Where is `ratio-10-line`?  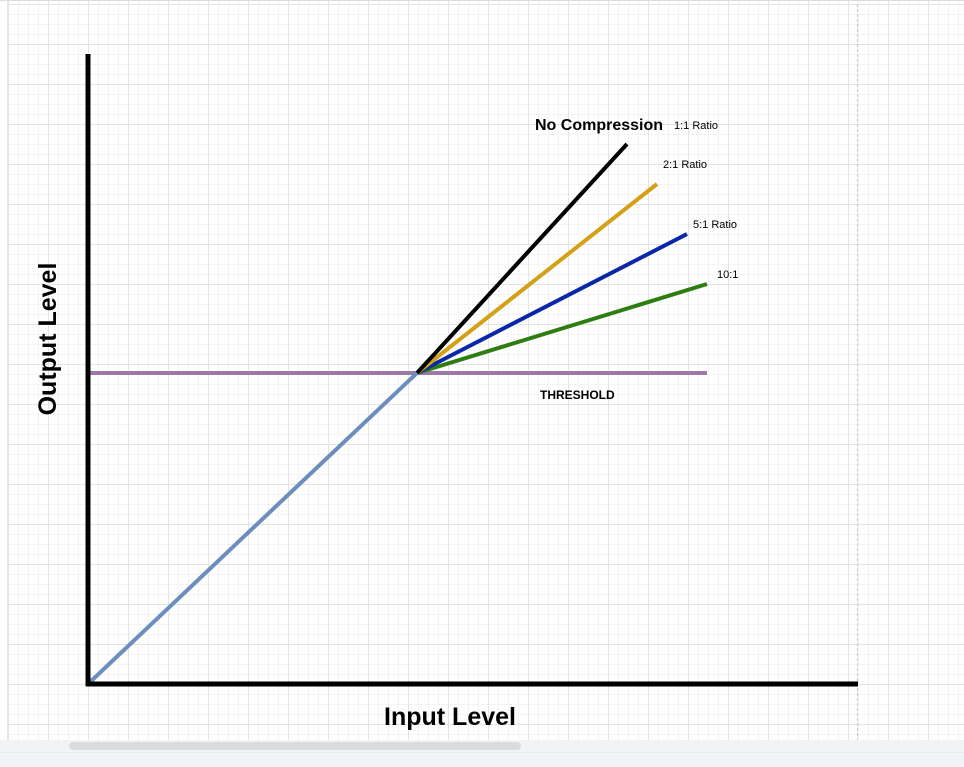 ratio-10-line is located at coordinates (562, 328).